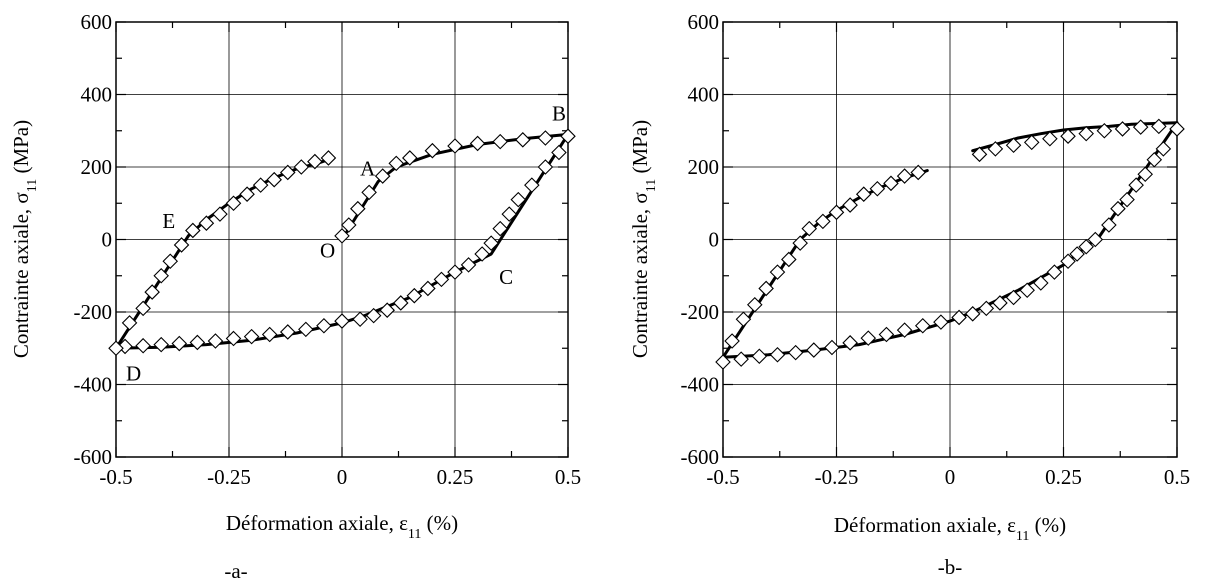  Describe the element at coordinates (115, 477) in the screenshot. I see `x-tick-label: -0.5` at that location.